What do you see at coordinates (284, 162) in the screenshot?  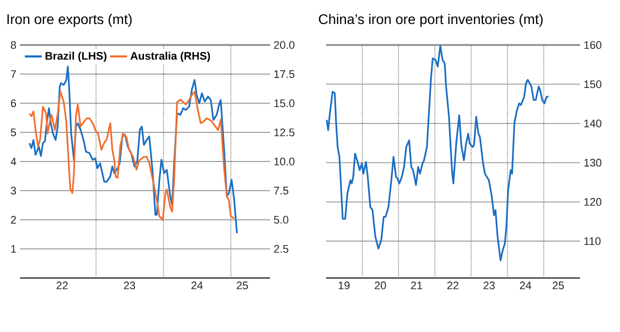 I see `y2-tick-label: 10.0` at bounding box center [284, 162].